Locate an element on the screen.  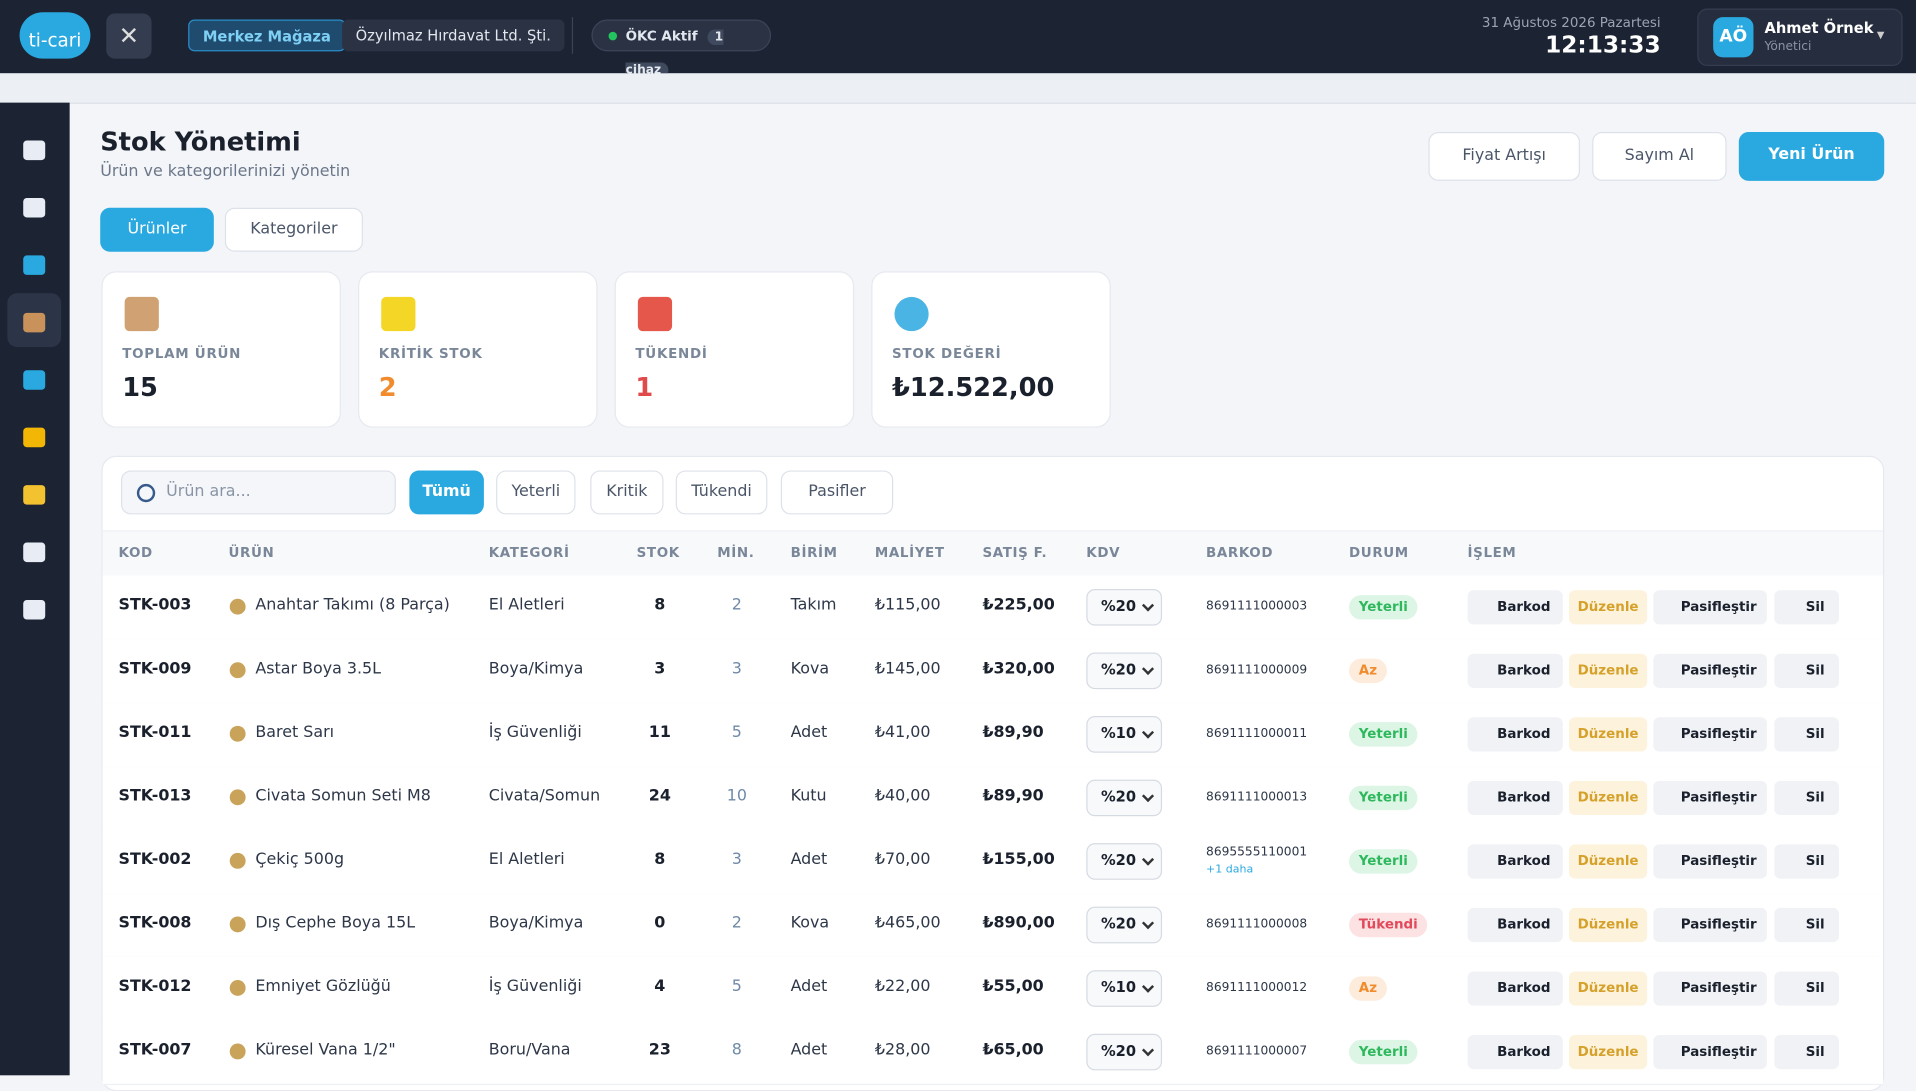
column-header: DURUM is located at coordinates (1379, 552).